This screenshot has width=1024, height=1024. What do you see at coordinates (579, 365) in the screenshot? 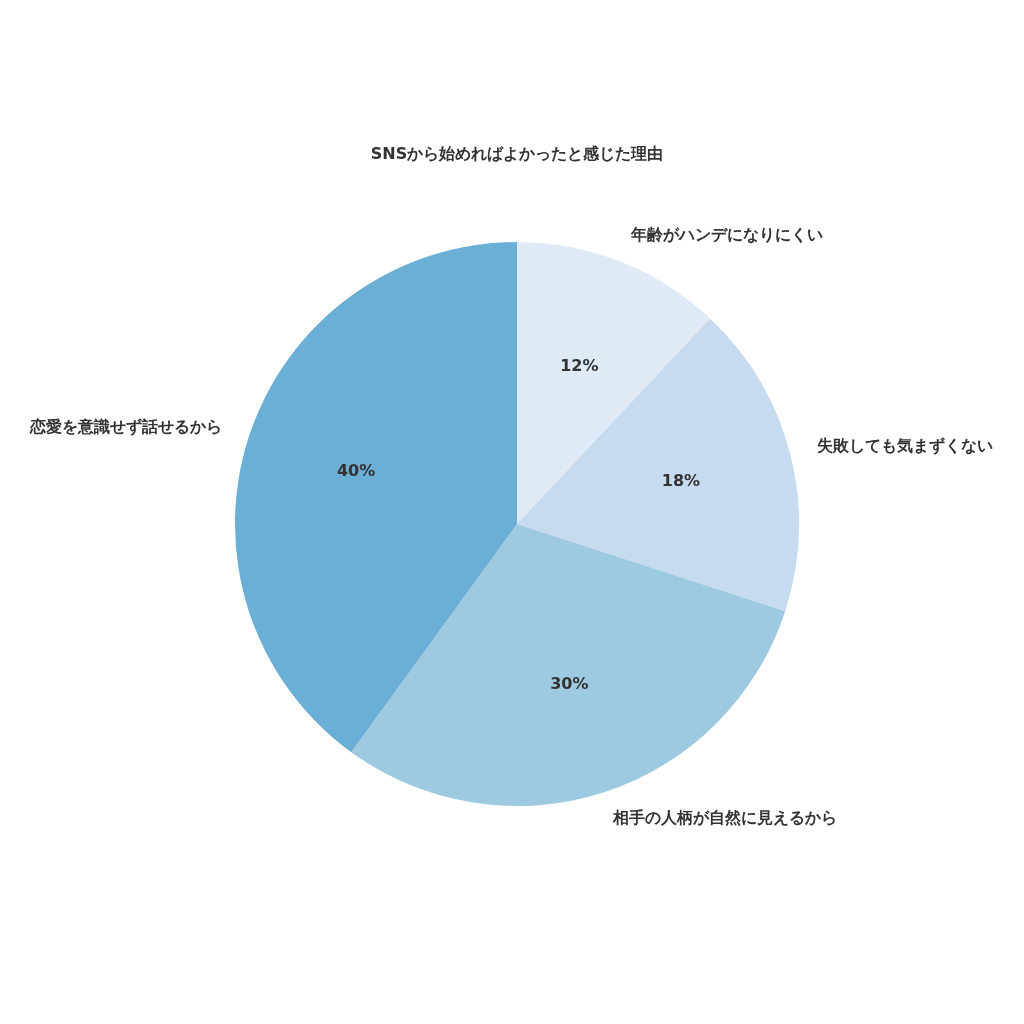
I see `data-label: 12%` at bounding box center [579, 365].